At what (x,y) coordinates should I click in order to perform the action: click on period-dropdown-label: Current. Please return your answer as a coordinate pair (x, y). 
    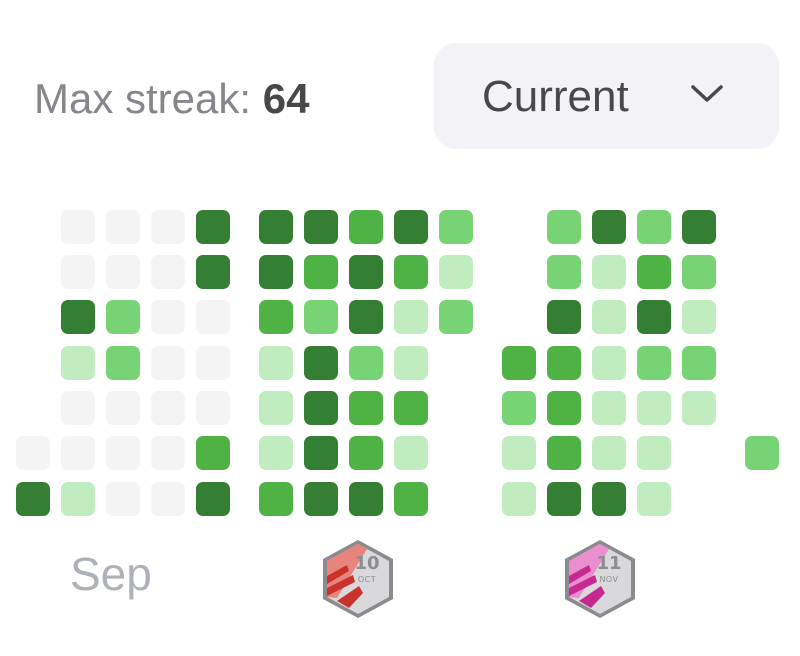
    Looking at the image, I should click on (555, 96).